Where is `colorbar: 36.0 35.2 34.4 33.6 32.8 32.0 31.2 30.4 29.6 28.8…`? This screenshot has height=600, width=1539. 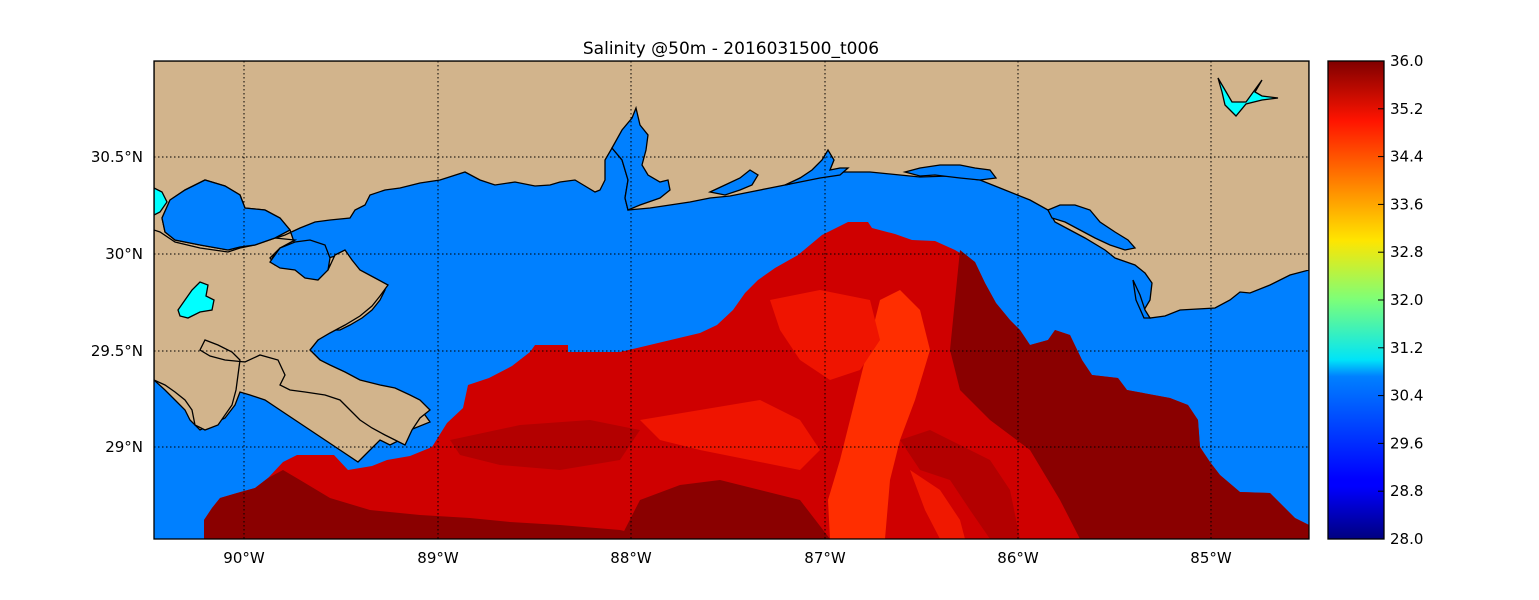 colorbar: 36.0 35.2 34.4 33.6 32.8 32.0 31.2 30.4 29.6 28.8… is located at coordinates (1375, 300).